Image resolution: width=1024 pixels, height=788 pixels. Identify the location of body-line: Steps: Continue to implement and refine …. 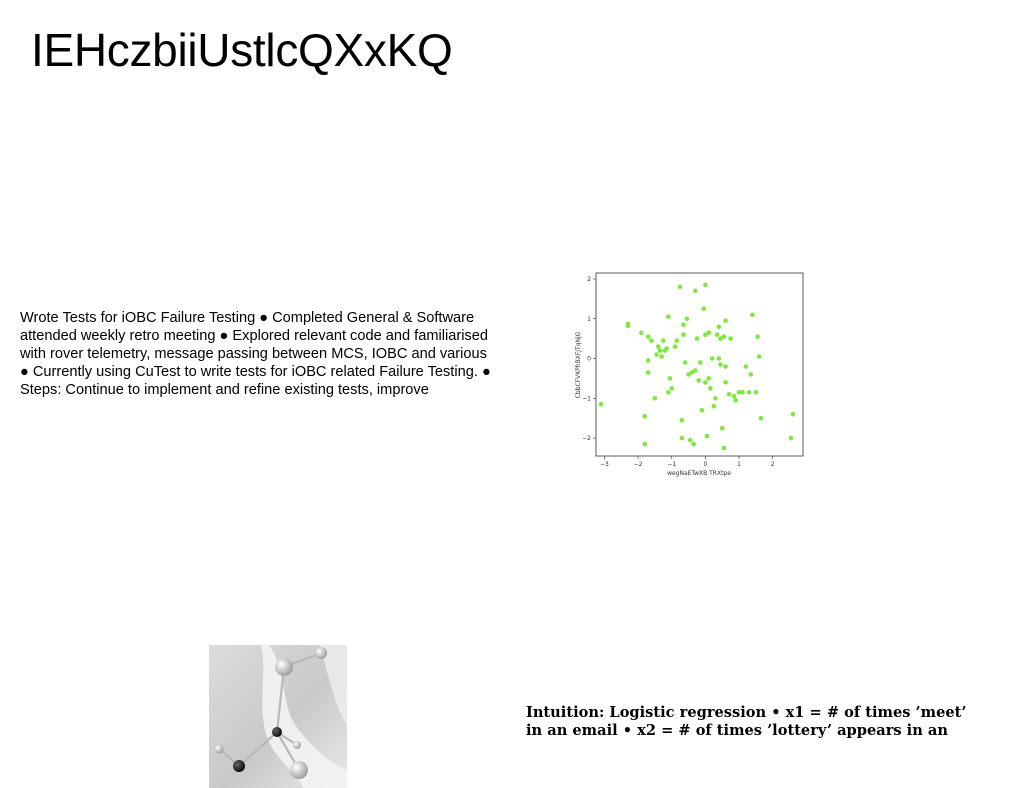
(224, 390).